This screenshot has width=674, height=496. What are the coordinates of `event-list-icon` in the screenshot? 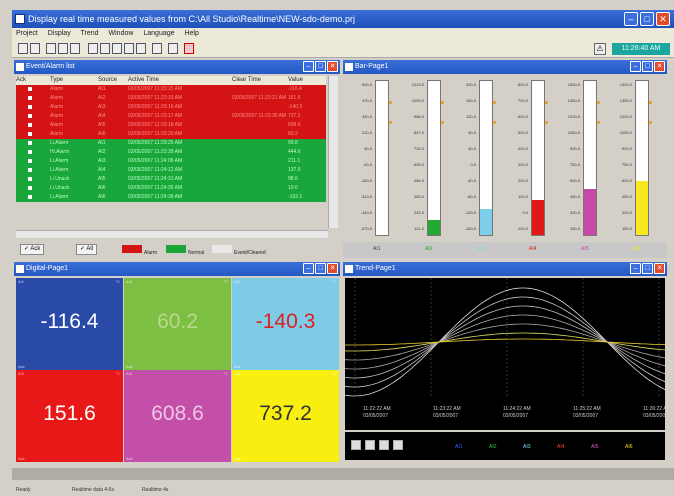 It's located at (93, 48).